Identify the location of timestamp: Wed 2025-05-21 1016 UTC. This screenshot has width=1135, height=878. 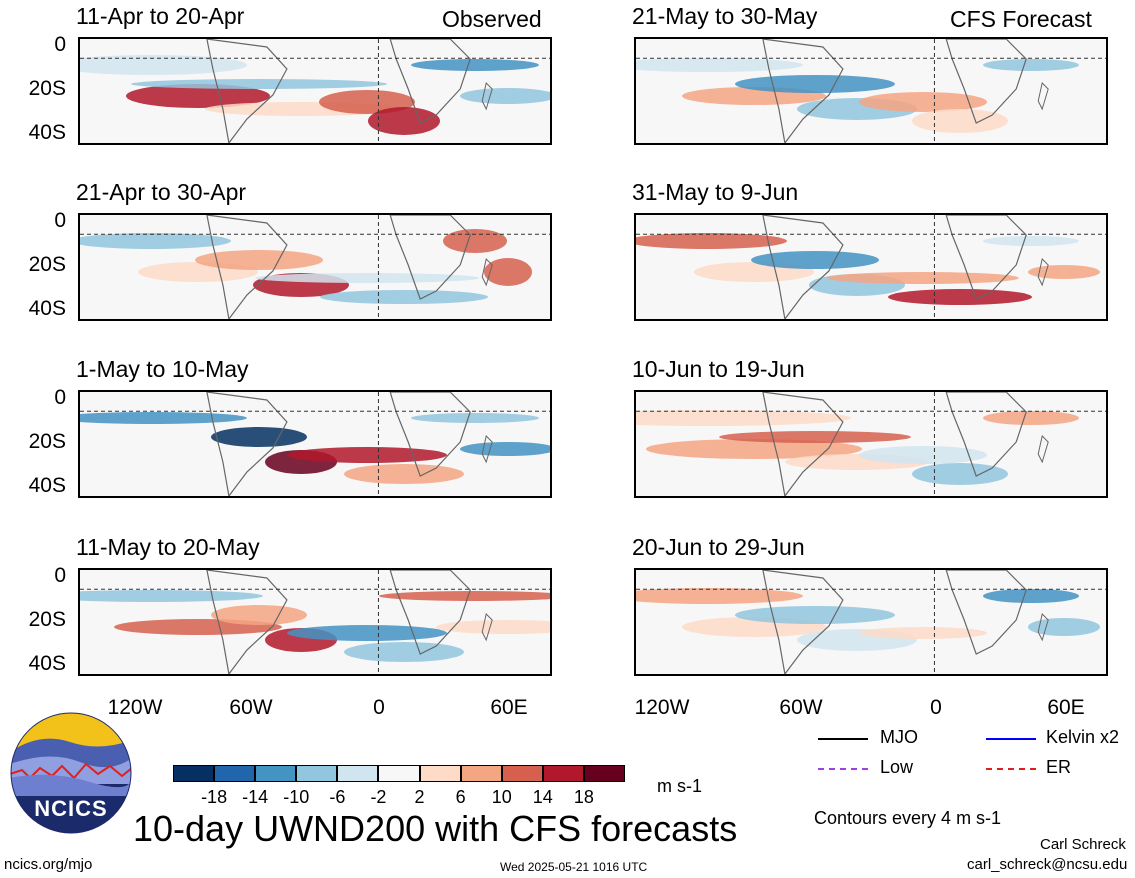
(574, 867).